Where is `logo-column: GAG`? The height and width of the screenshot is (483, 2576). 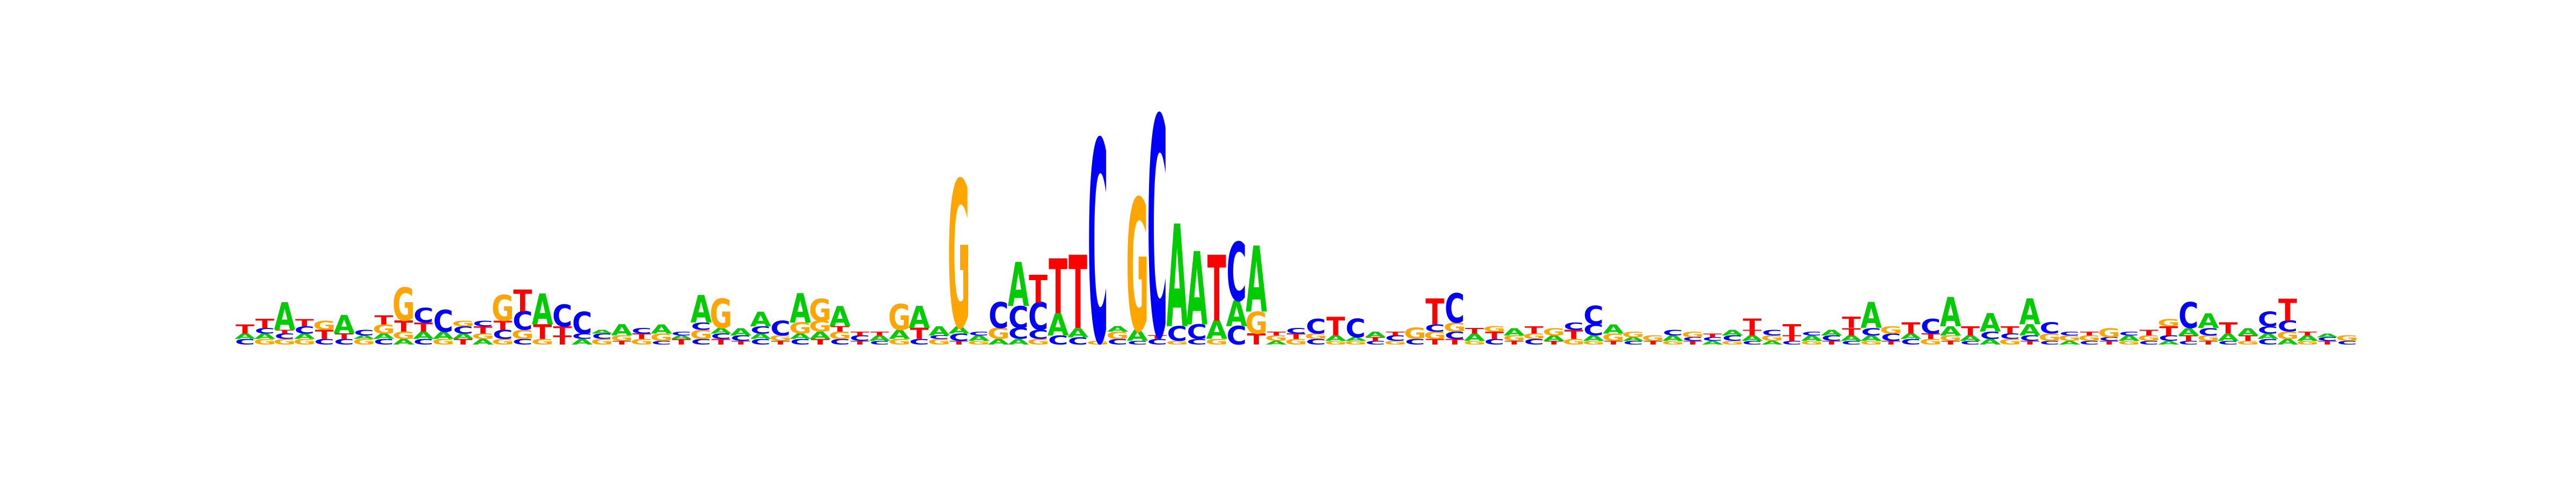
logo-column: GAG is located at coordinates (899, 321).